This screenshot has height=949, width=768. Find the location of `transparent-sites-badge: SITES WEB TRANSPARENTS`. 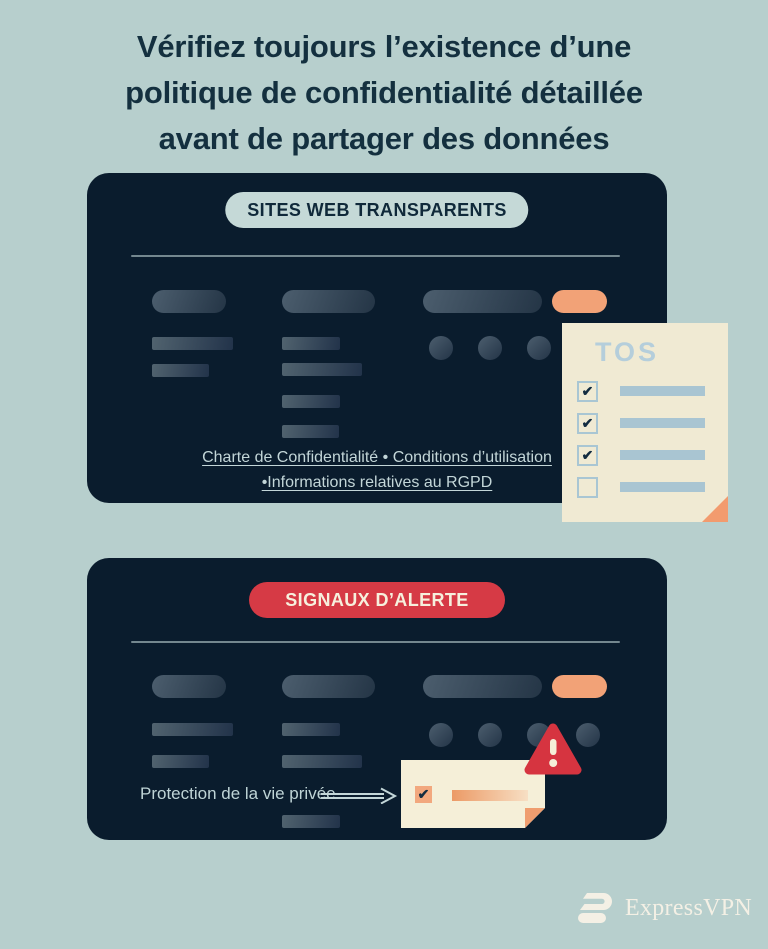

transparent-sites-badge: SITES WEB TRANSPARENTS is located at coordinates (377, 210).